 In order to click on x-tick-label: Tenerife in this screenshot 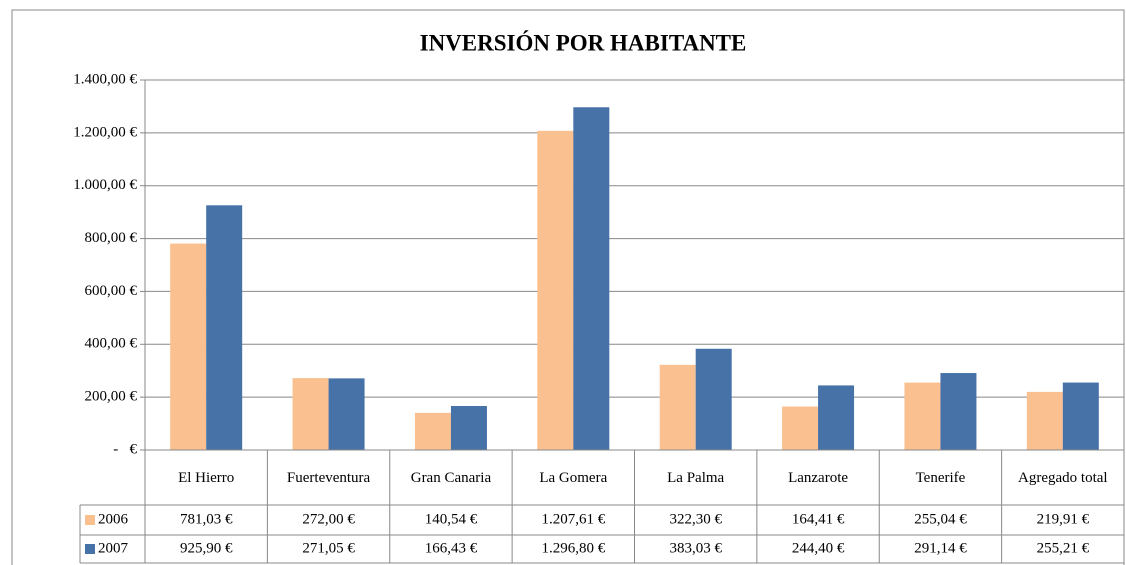, I will do `click(940, 477)`.